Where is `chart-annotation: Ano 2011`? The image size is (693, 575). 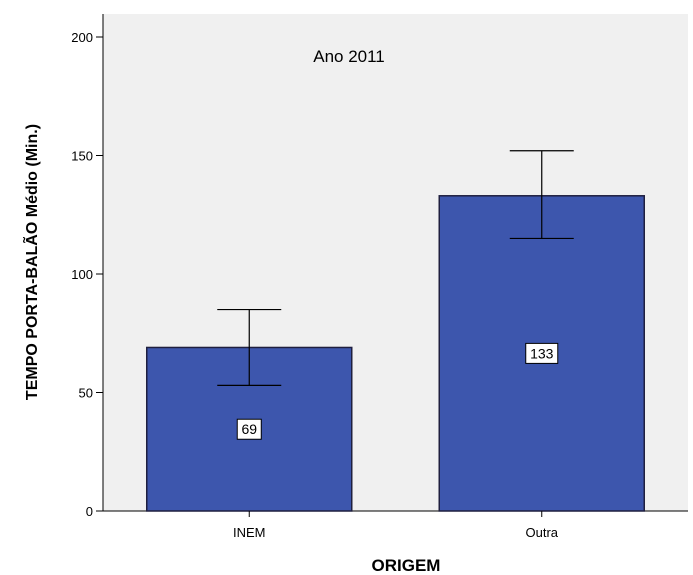
chart-annotation: Ano 2011 is located at coordinates (349, 56).